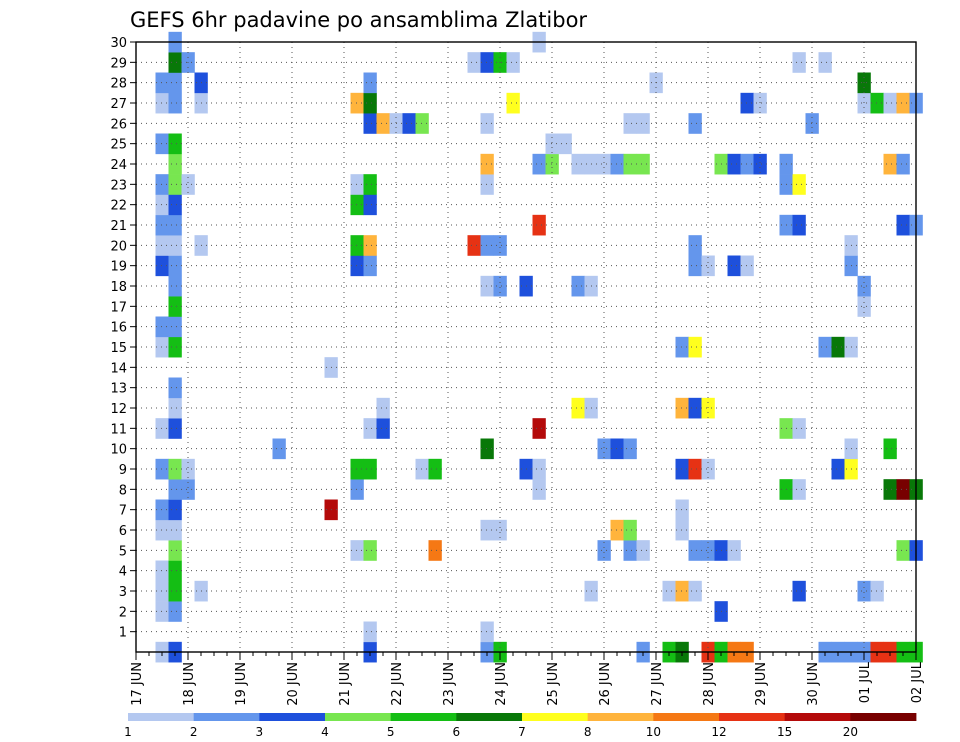 This screenshot has height=742, width=960. I want to click on y-tick-label: 13, so click(118, 389).